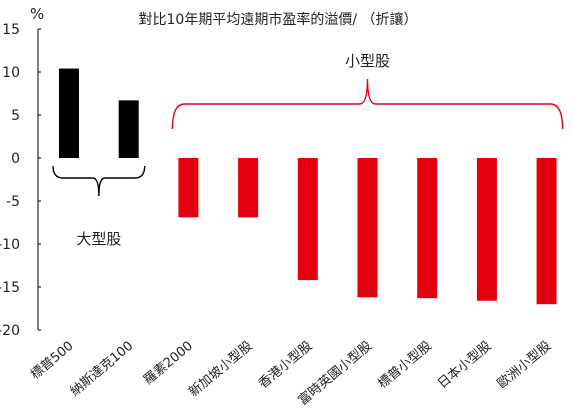  What do you see at coordinates (278, 19) in the screenshot?
I see `chart-title: 對比10年期平均遠期市盈率的溢價/ （折讓）` at bounding box center [278, 19].